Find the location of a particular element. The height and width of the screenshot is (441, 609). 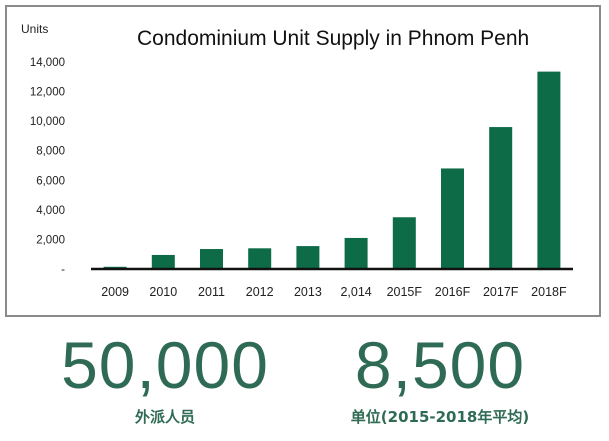

y-tick-label: 8,000 is located at coordinates (50, 152).